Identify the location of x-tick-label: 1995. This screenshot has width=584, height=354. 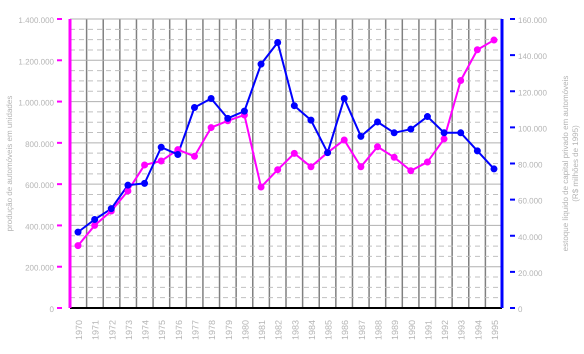
(495, 330).